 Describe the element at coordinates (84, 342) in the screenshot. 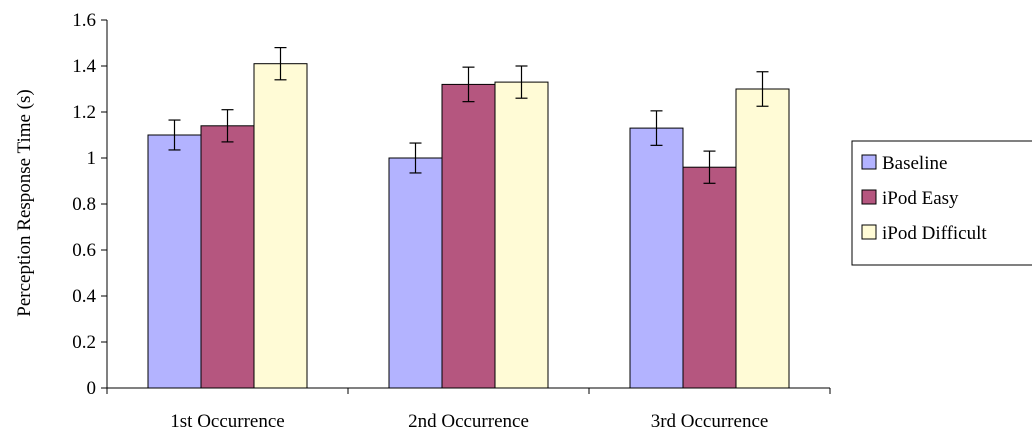

I see `y-tick-label: 0.2` at that location.